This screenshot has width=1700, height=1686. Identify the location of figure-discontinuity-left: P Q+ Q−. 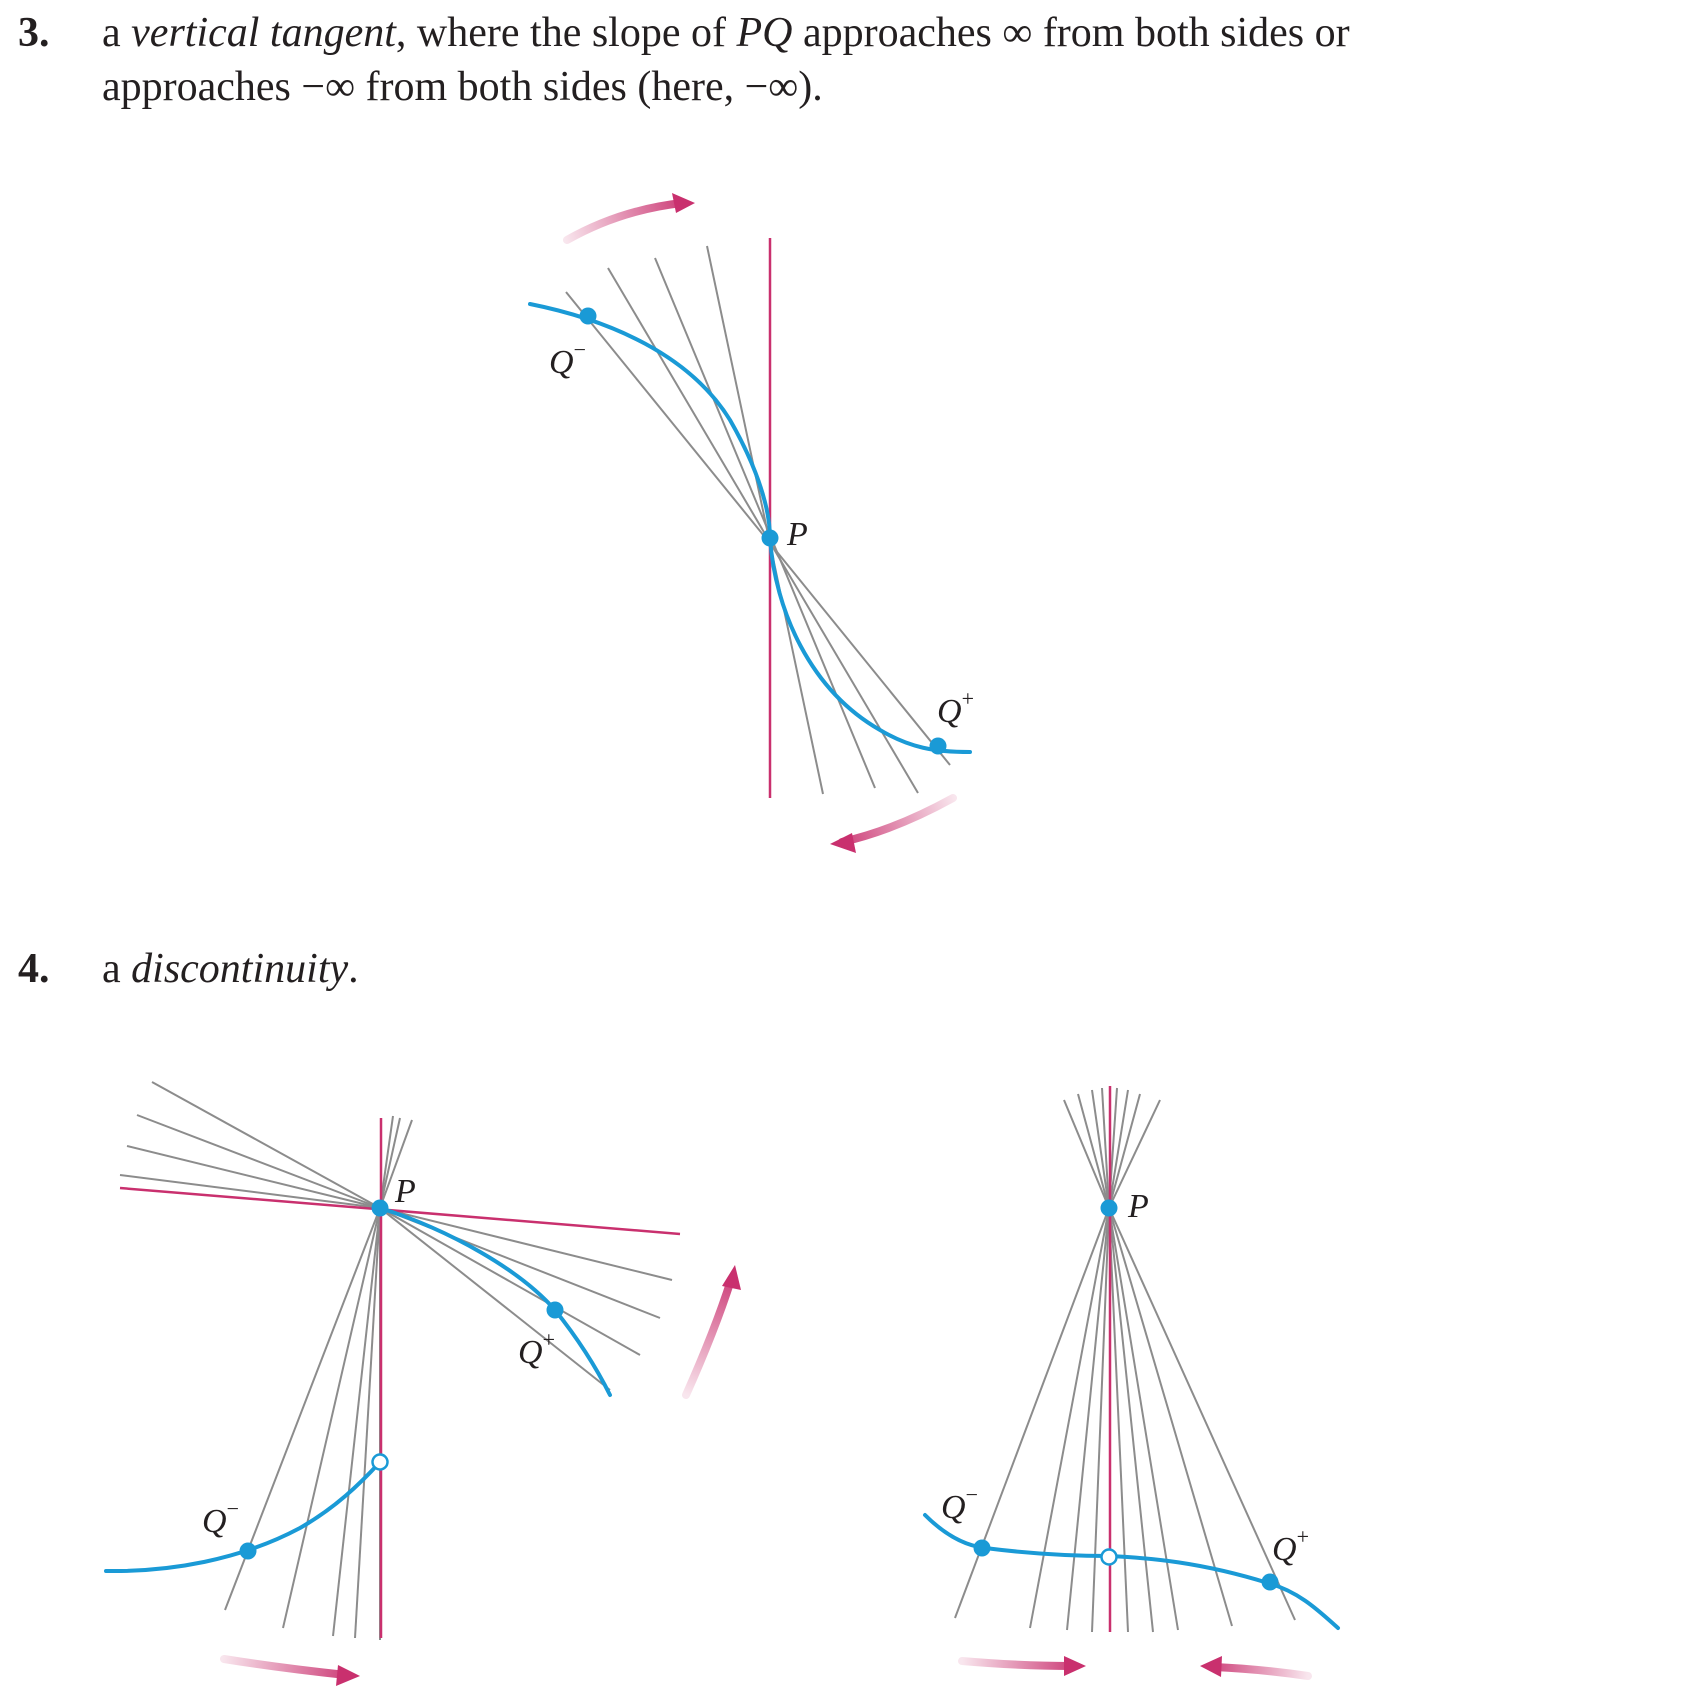
(422, 1383).